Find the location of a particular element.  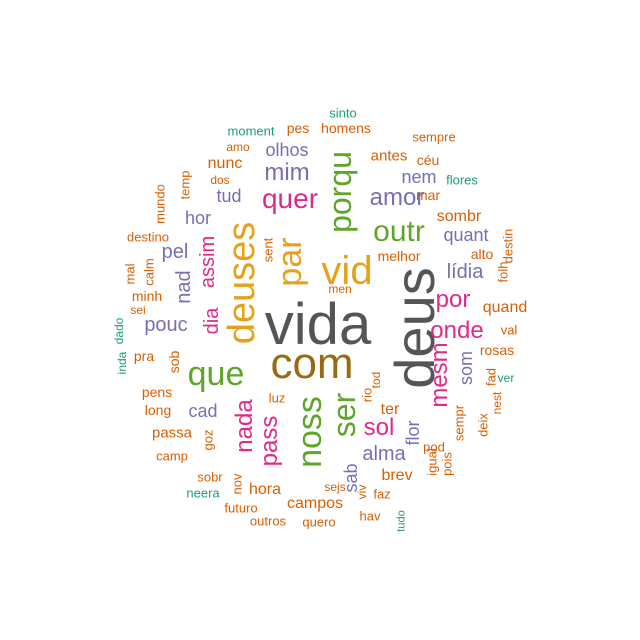

word: long is located at coordinates (158, 410).